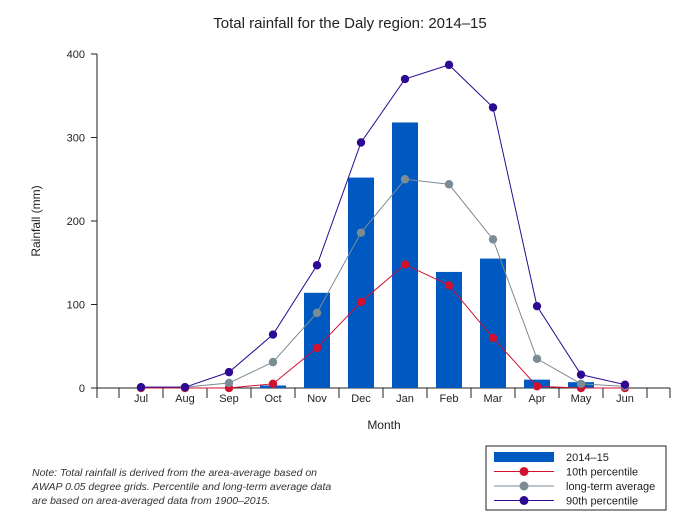 This screenshot has width=700, height=531. I want to click on y-tick-label: 100, so click(76, 306).